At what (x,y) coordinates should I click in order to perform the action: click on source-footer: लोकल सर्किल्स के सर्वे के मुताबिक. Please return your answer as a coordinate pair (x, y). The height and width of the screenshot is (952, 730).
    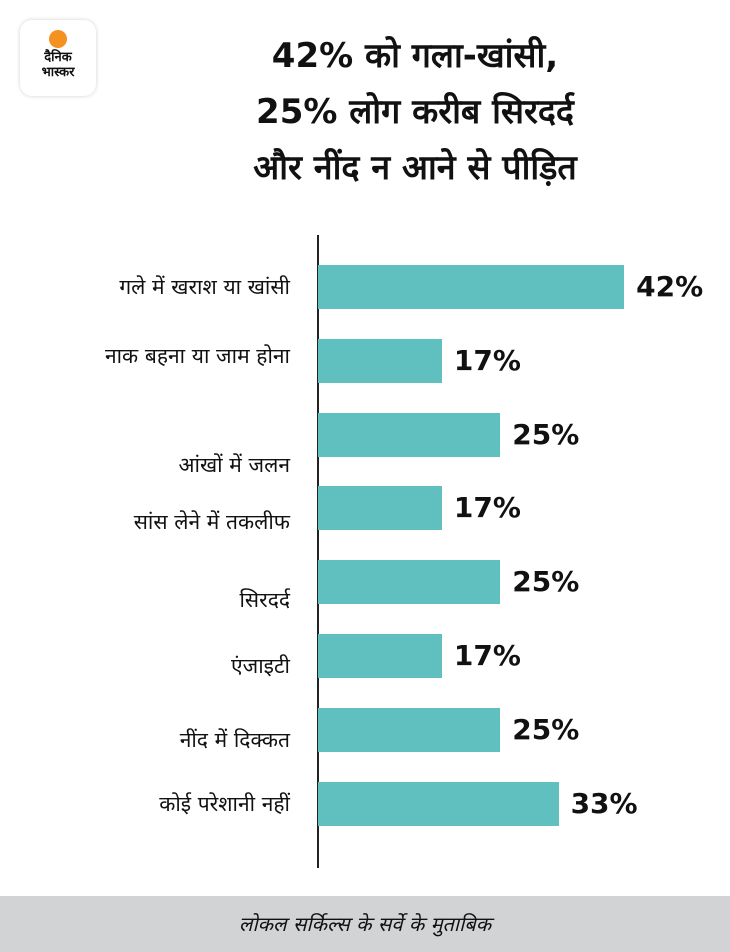
    Looking at the image, I should click on (365, 924).